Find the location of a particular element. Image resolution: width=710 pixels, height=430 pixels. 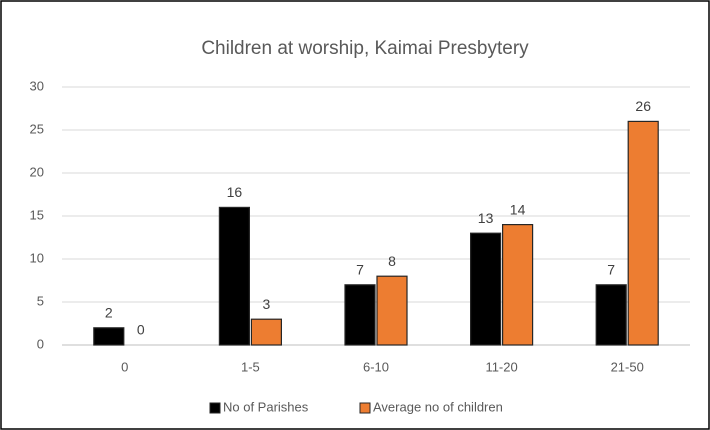

x-tick-label: 0 is located at coordinates (124, 366).